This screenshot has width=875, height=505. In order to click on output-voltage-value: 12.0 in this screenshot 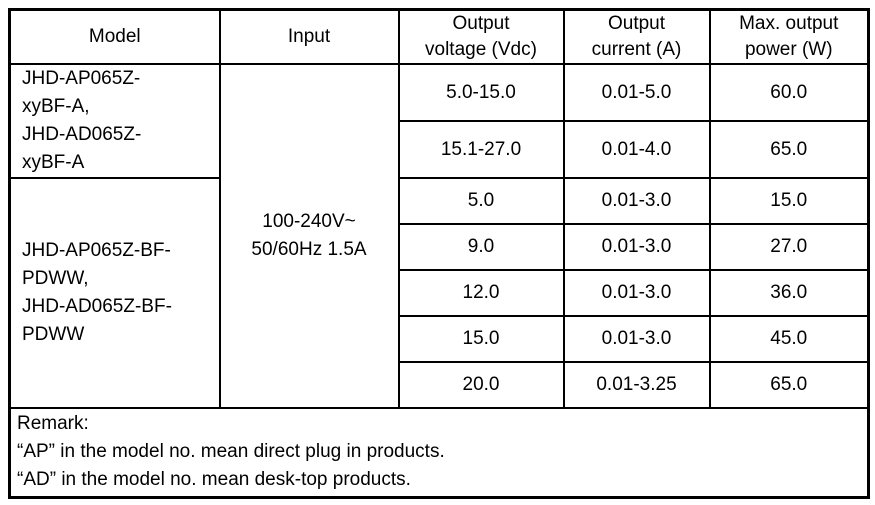, I will do `click(481, 293)`.